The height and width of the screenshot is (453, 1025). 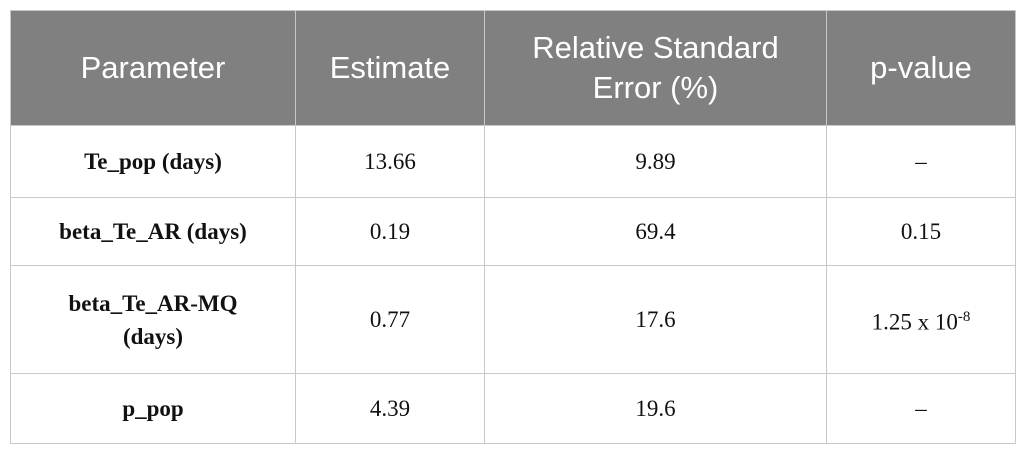 What do you see at coordinates (153, 161) in the screenshot?
I see `parameter-name: Te_pop (days)` at bounding box center [153, 161].